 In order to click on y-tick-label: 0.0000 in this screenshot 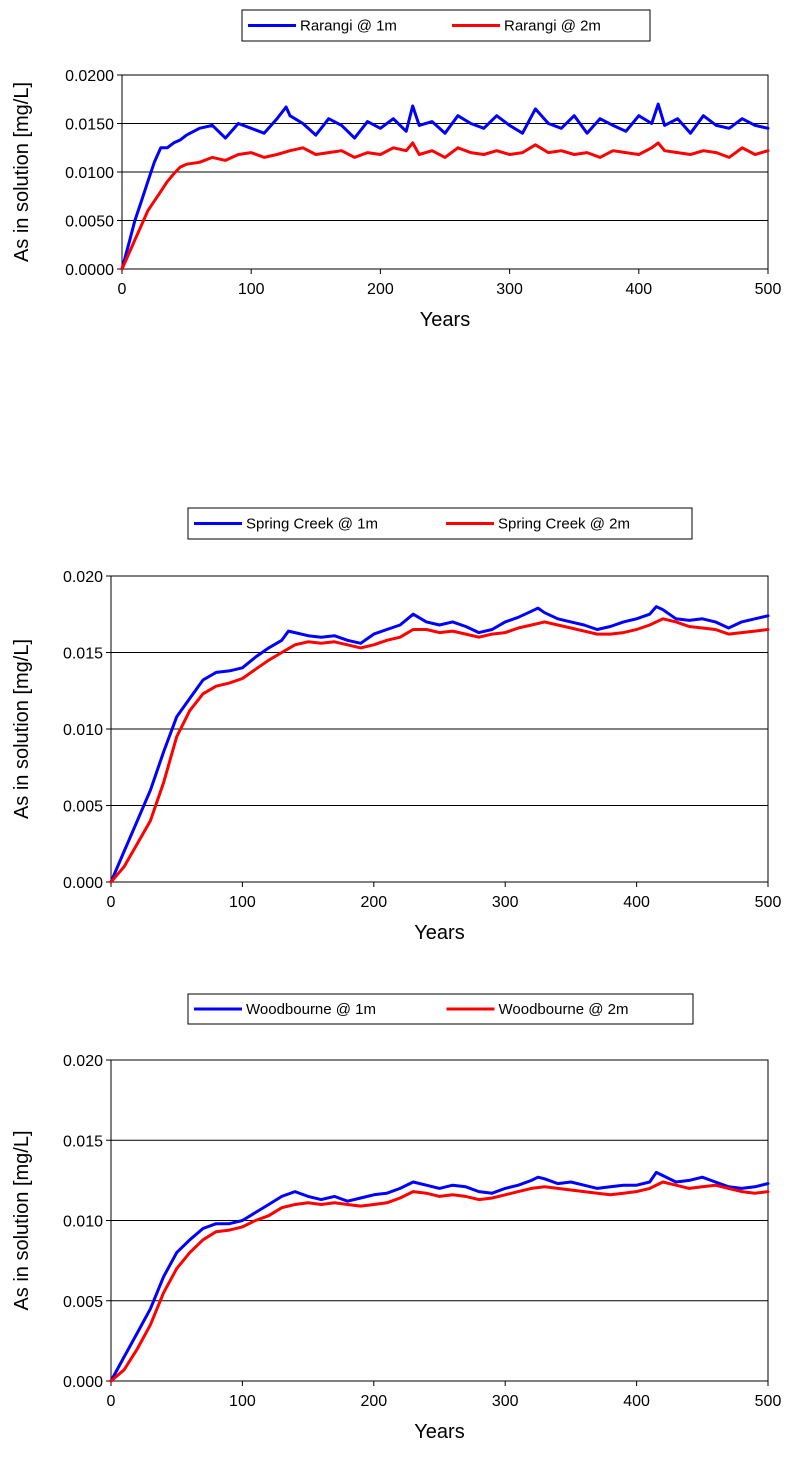, I will do `click(89, 270)`.